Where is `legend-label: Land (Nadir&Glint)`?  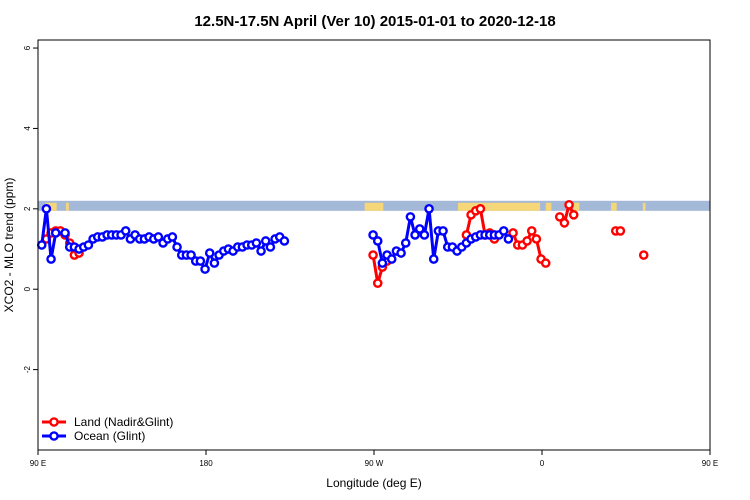 legend-label: Land (Nadir&Glint) is located at coordinates (123, 422).